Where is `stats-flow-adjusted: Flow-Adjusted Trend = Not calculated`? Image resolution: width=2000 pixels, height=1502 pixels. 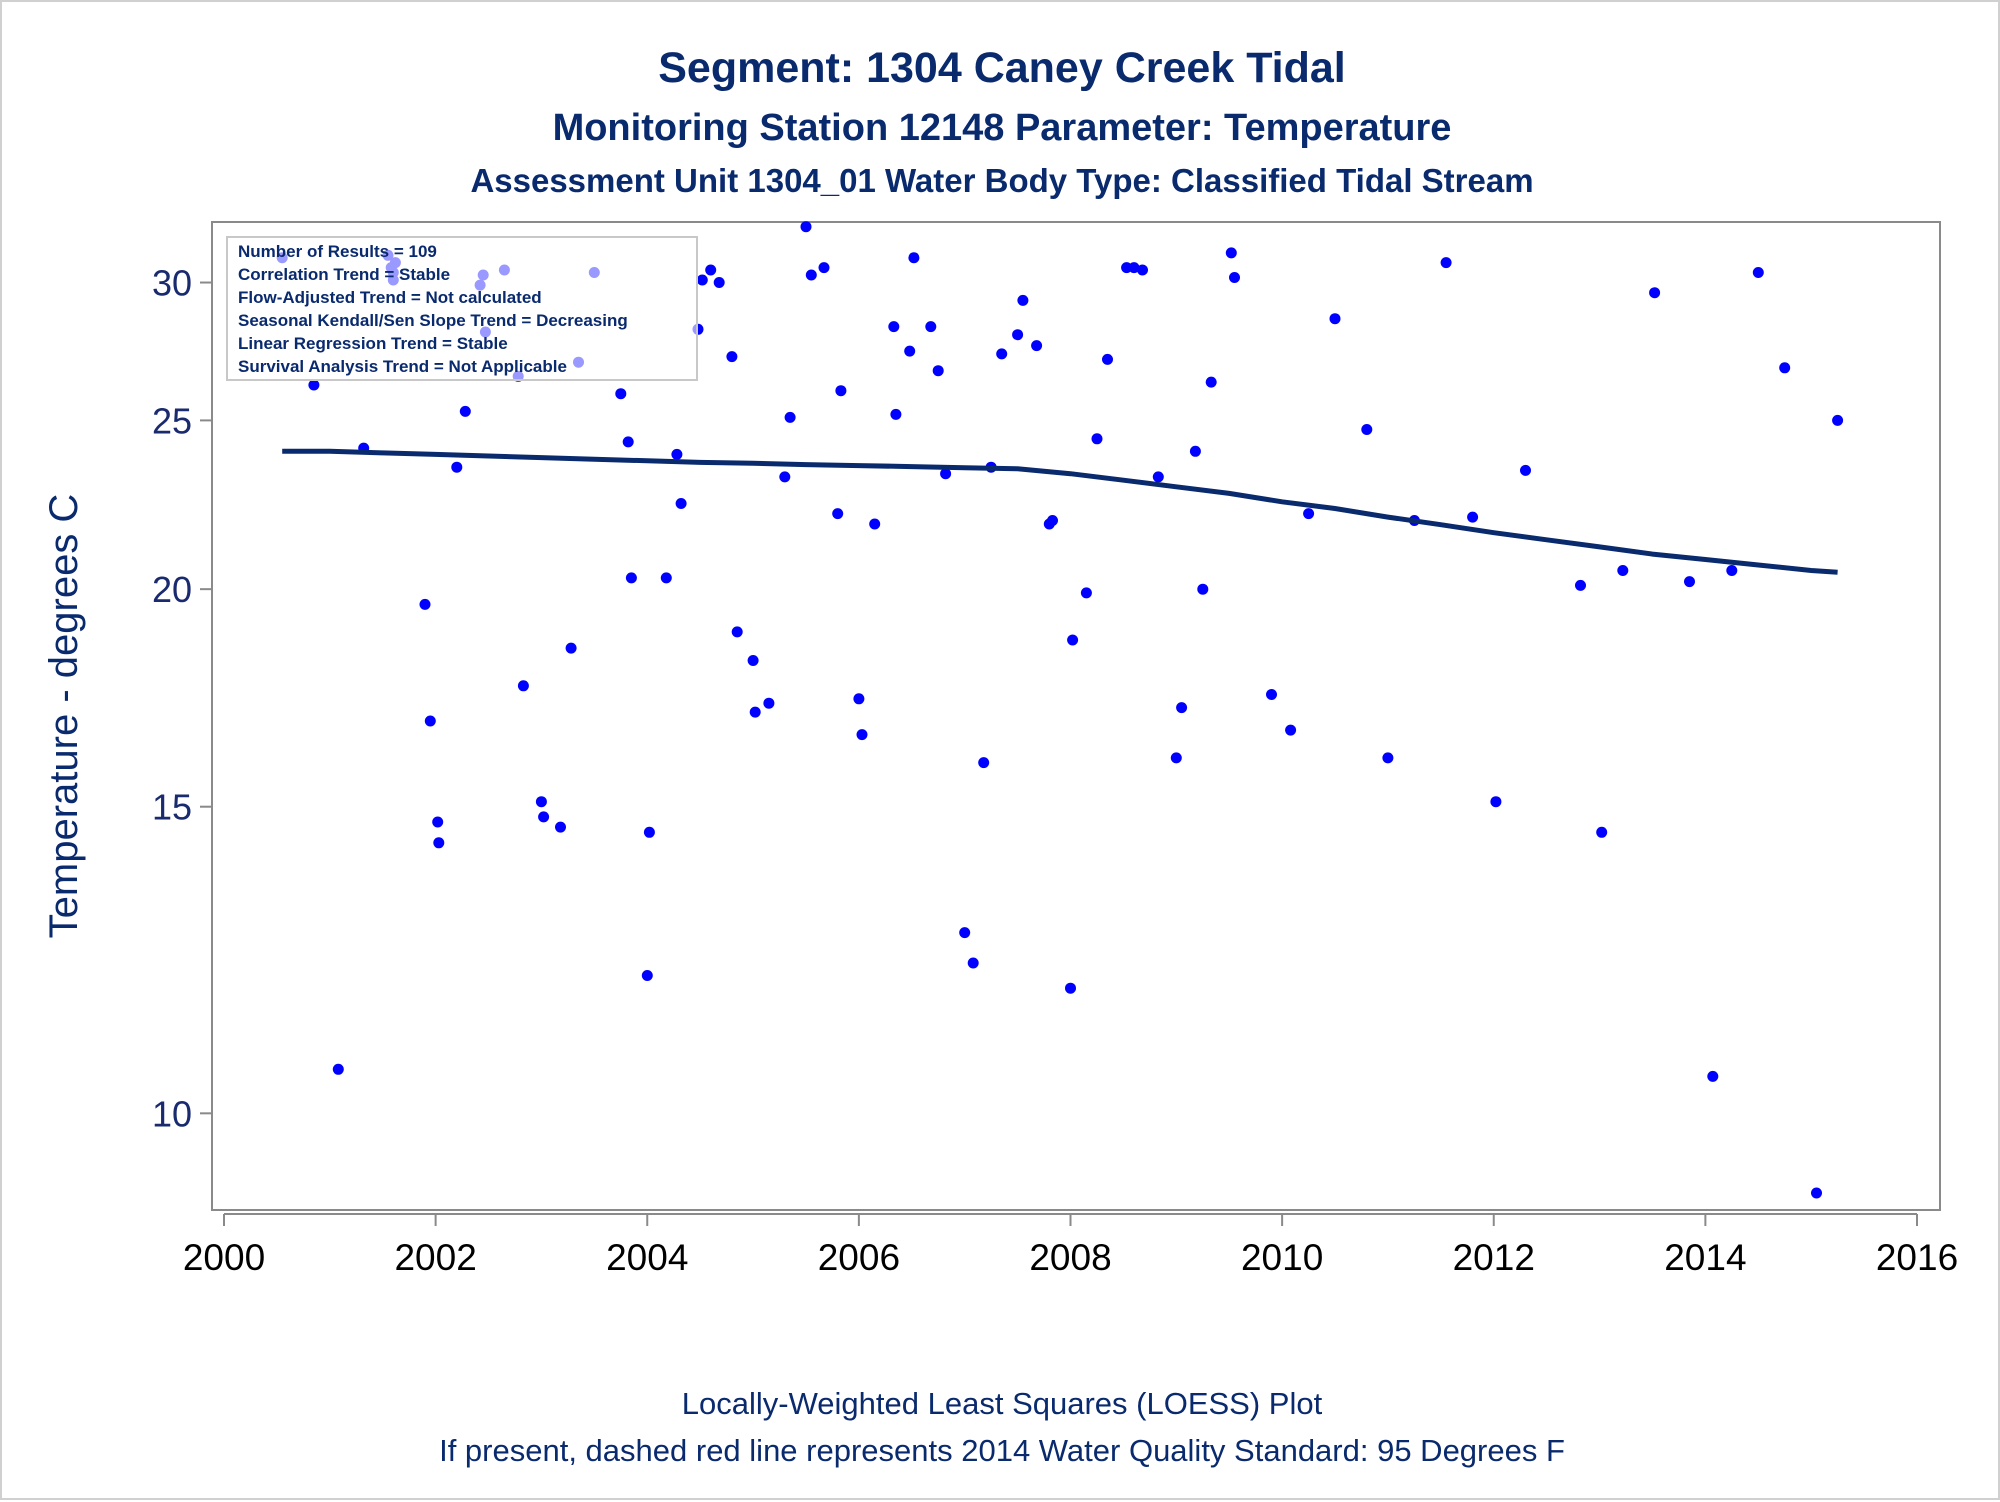
stats-flow-adjusted: Flow-Adjusted Trend = Not calculated is located at coordinates (390, 297).